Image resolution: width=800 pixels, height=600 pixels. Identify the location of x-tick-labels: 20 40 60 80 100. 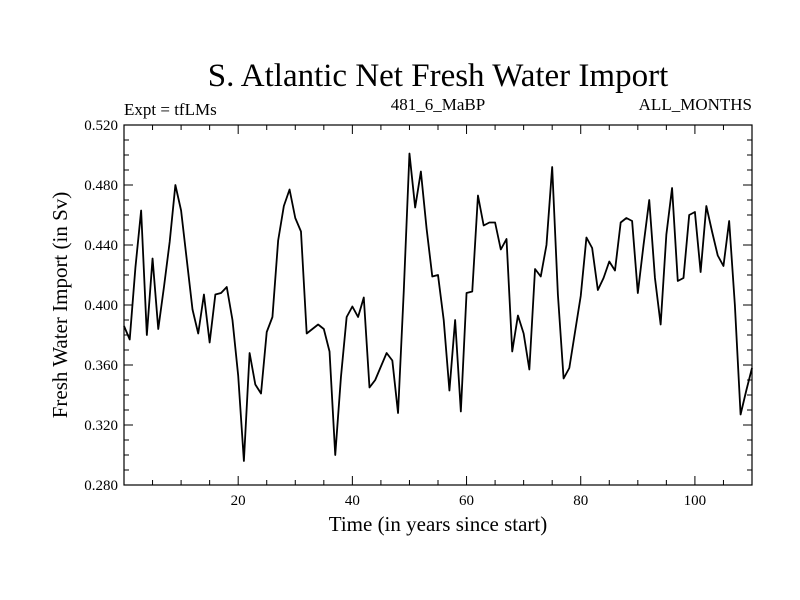
(468, 501).